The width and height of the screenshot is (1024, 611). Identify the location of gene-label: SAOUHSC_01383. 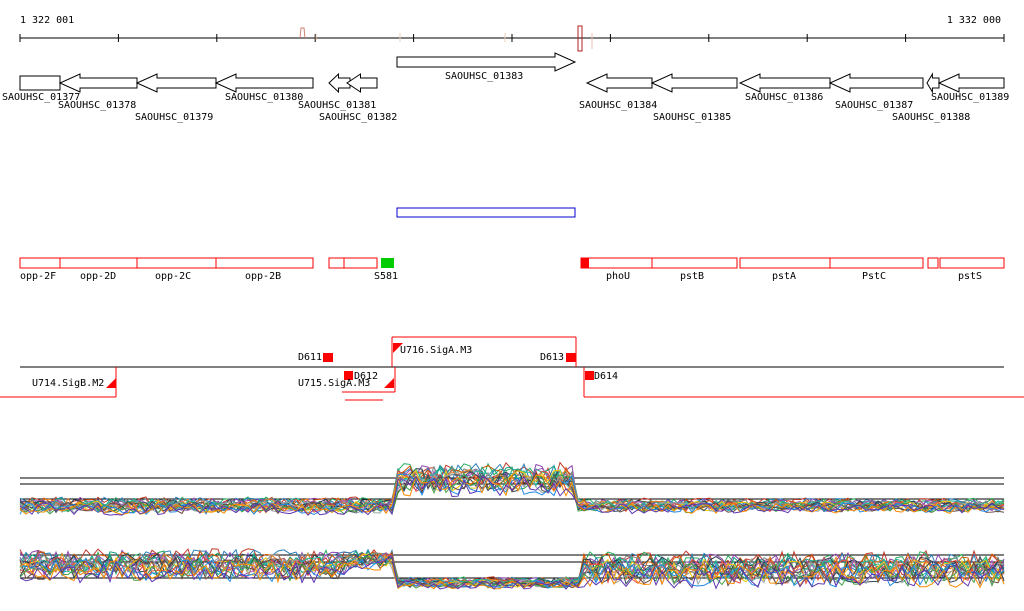
(484, 76).